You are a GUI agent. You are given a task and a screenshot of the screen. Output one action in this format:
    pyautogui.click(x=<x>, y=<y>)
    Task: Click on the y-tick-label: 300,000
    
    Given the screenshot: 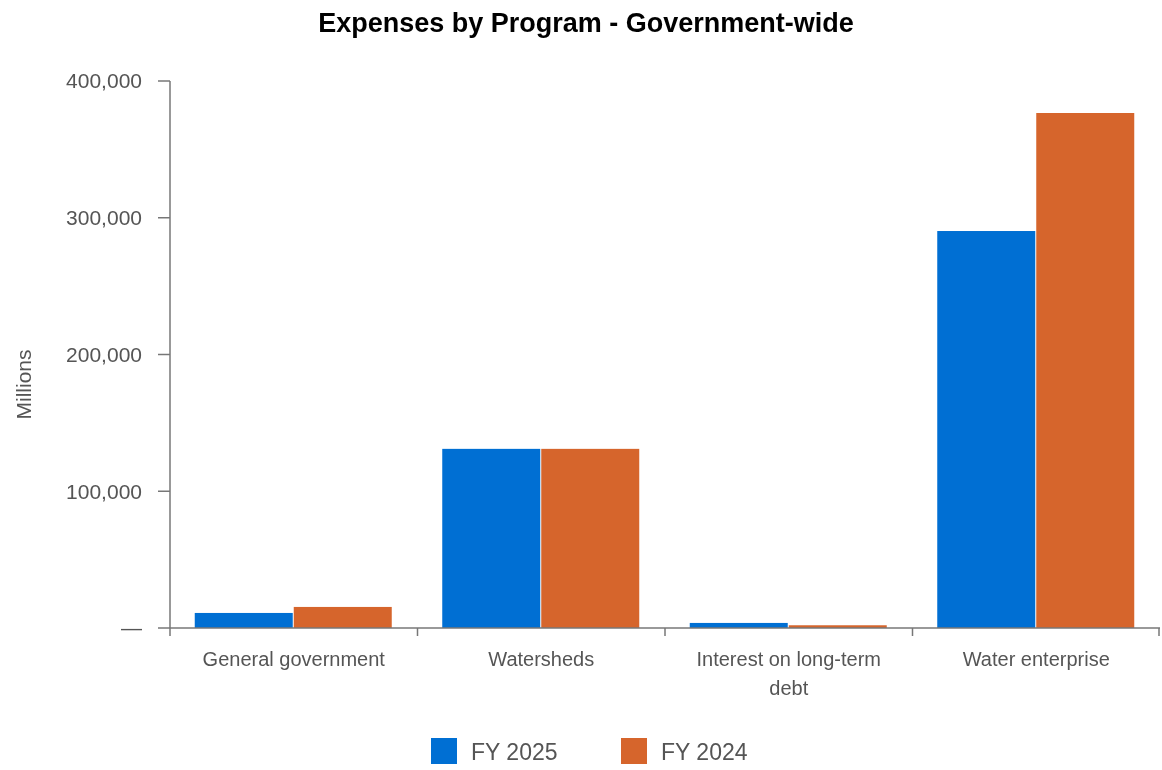 What is the action you would take?
    pyautogui.click(x=104, y=218)
    